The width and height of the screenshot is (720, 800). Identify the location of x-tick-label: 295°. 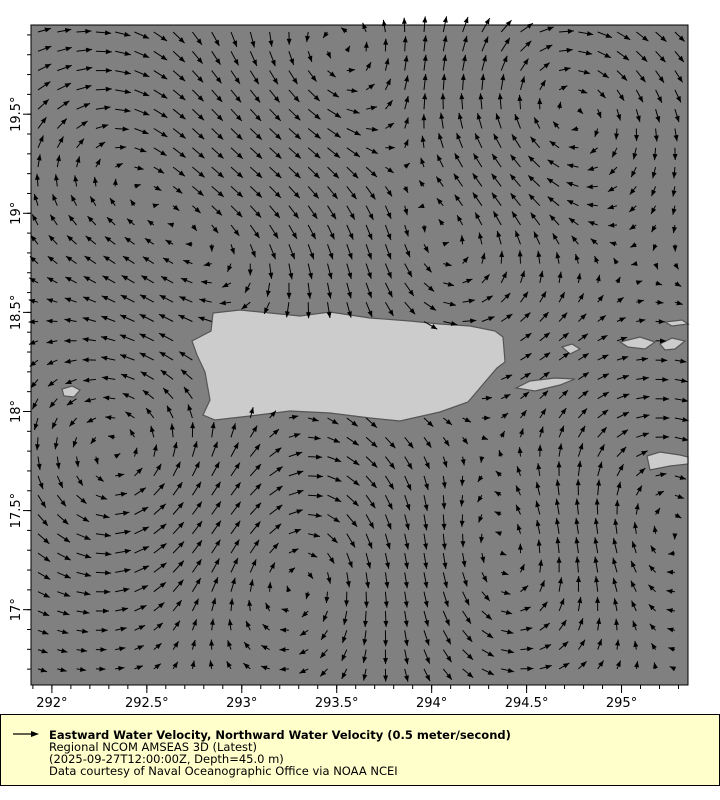
(621, 703).